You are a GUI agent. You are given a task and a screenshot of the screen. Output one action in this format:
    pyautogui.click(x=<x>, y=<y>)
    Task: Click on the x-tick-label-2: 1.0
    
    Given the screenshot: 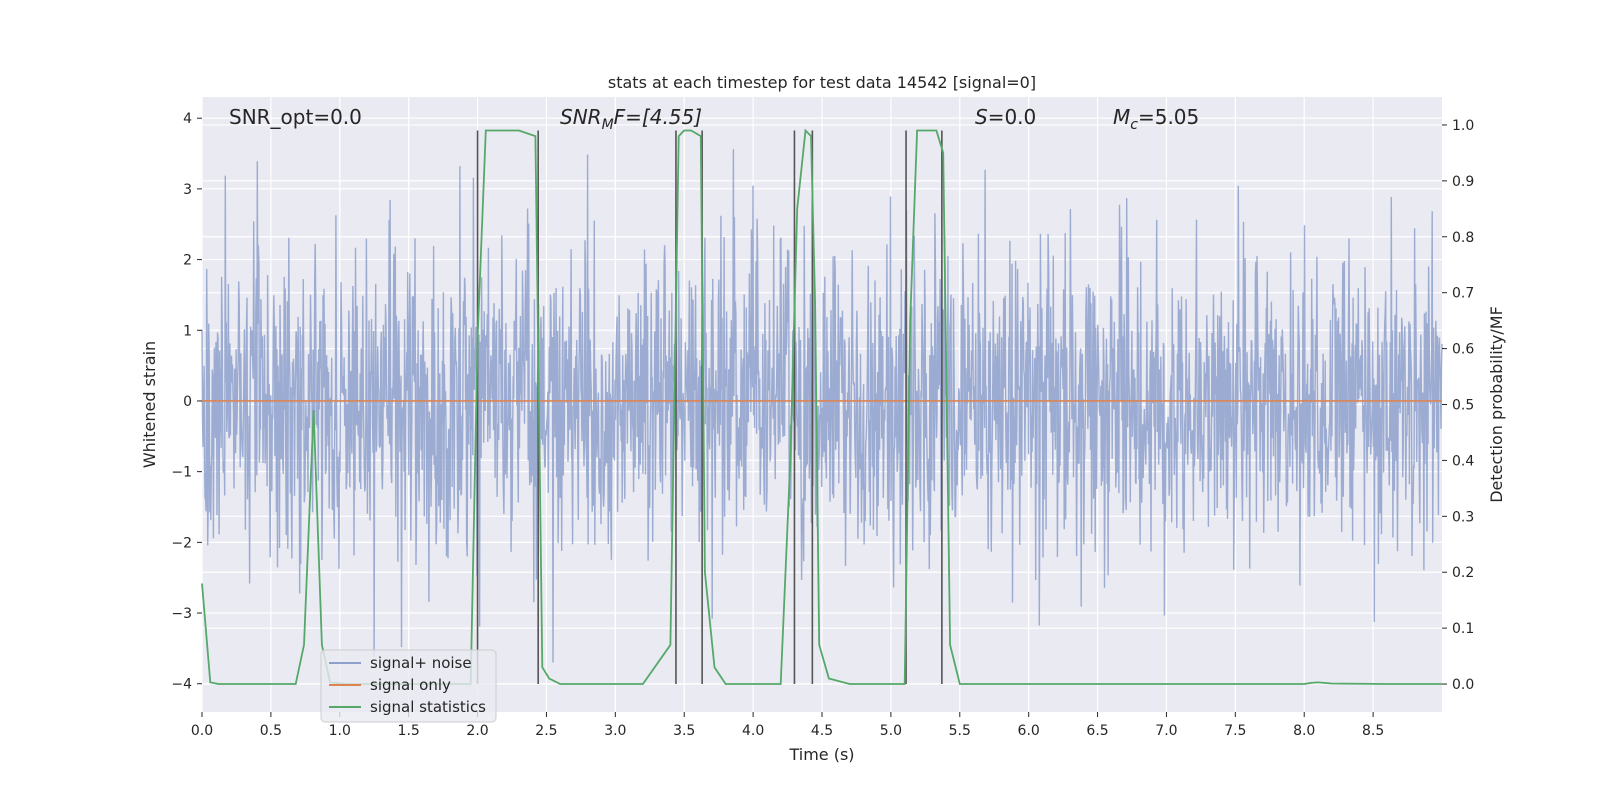 What is the action you would take?
    pyautogui.click(x=340, y=731)
    